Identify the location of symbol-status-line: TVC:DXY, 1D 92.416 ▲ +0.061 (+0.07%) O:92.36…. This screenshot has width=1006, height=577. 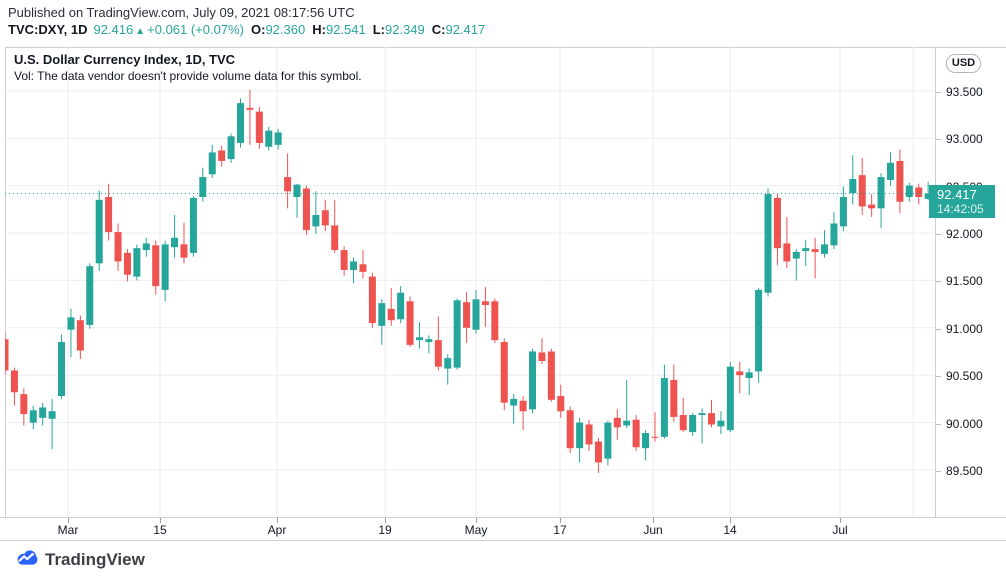
(246, 29).